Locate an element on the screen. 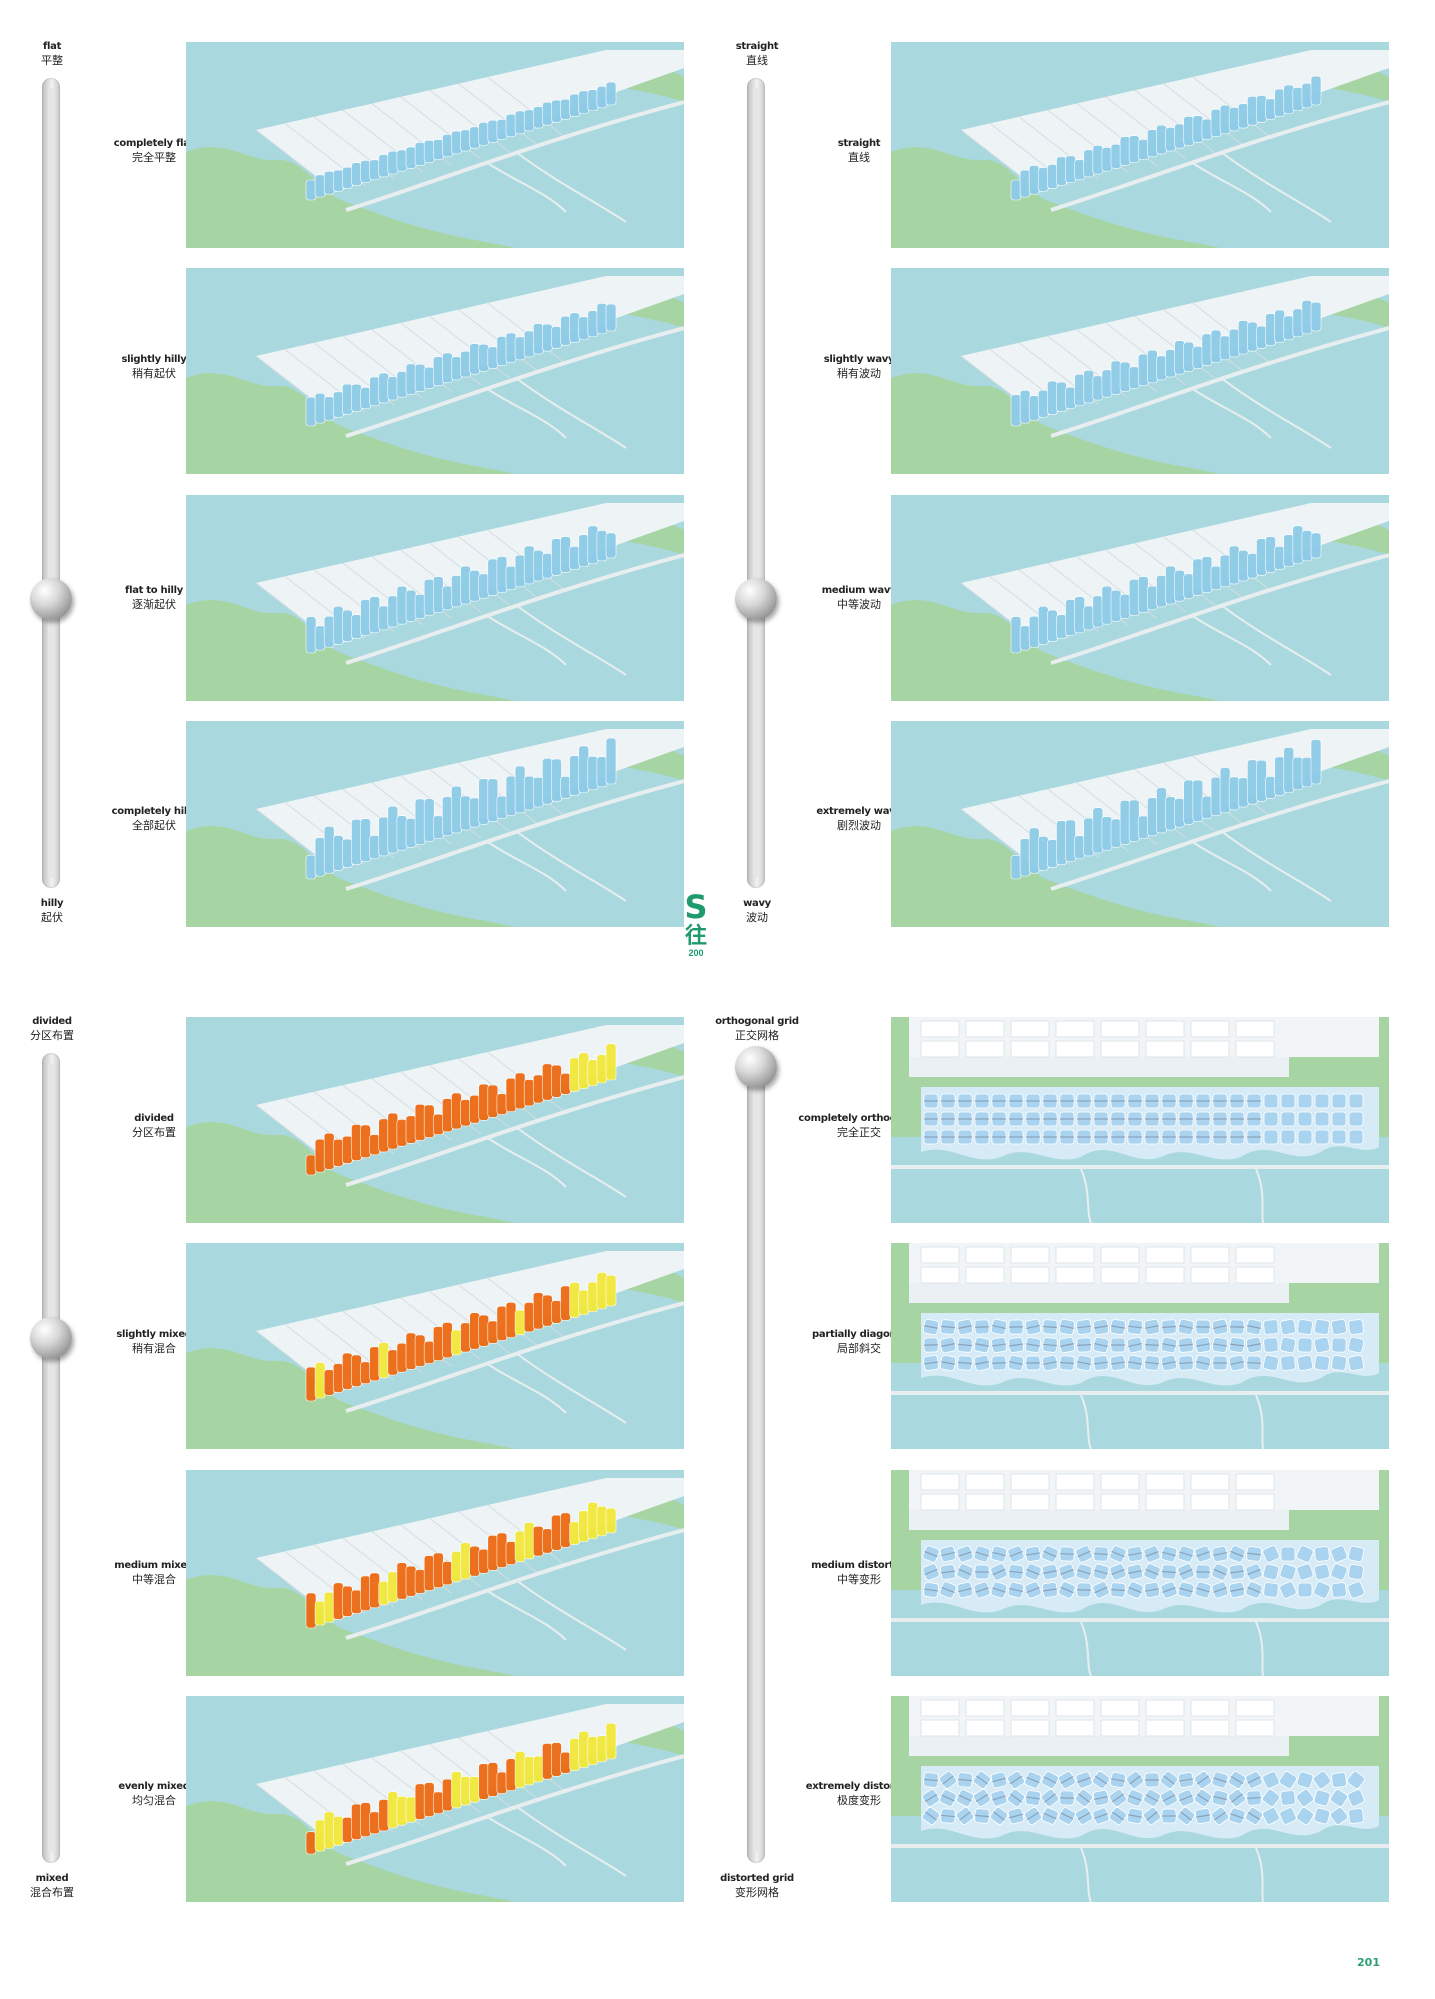 The width and height of the screenshot is (1435, 1999). row-label-en: evenly mixed is located at coordinates (154, 1786).